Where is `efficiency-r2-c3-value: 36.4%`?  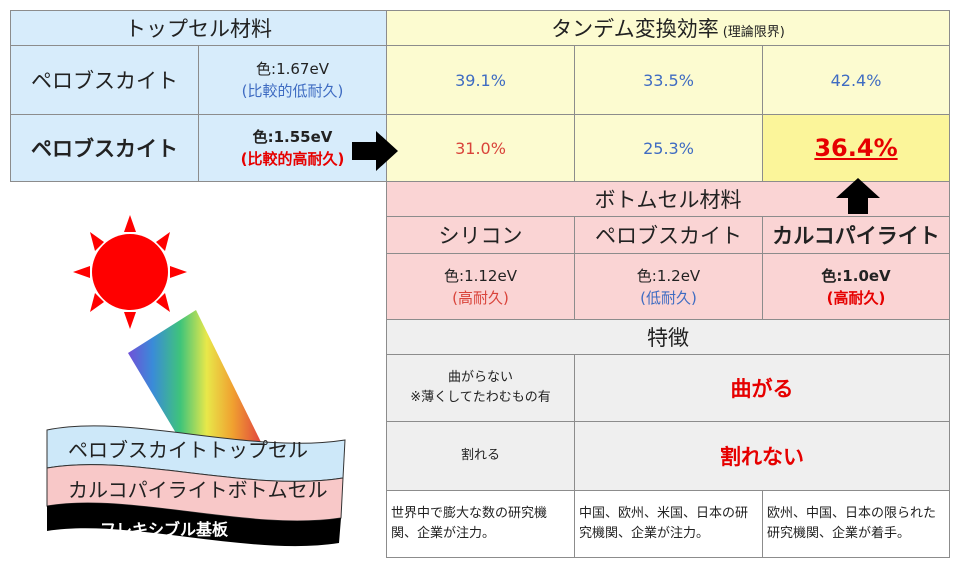 efficiency-r2-c3-value: 36.4% is located at coordinates (856, 148).